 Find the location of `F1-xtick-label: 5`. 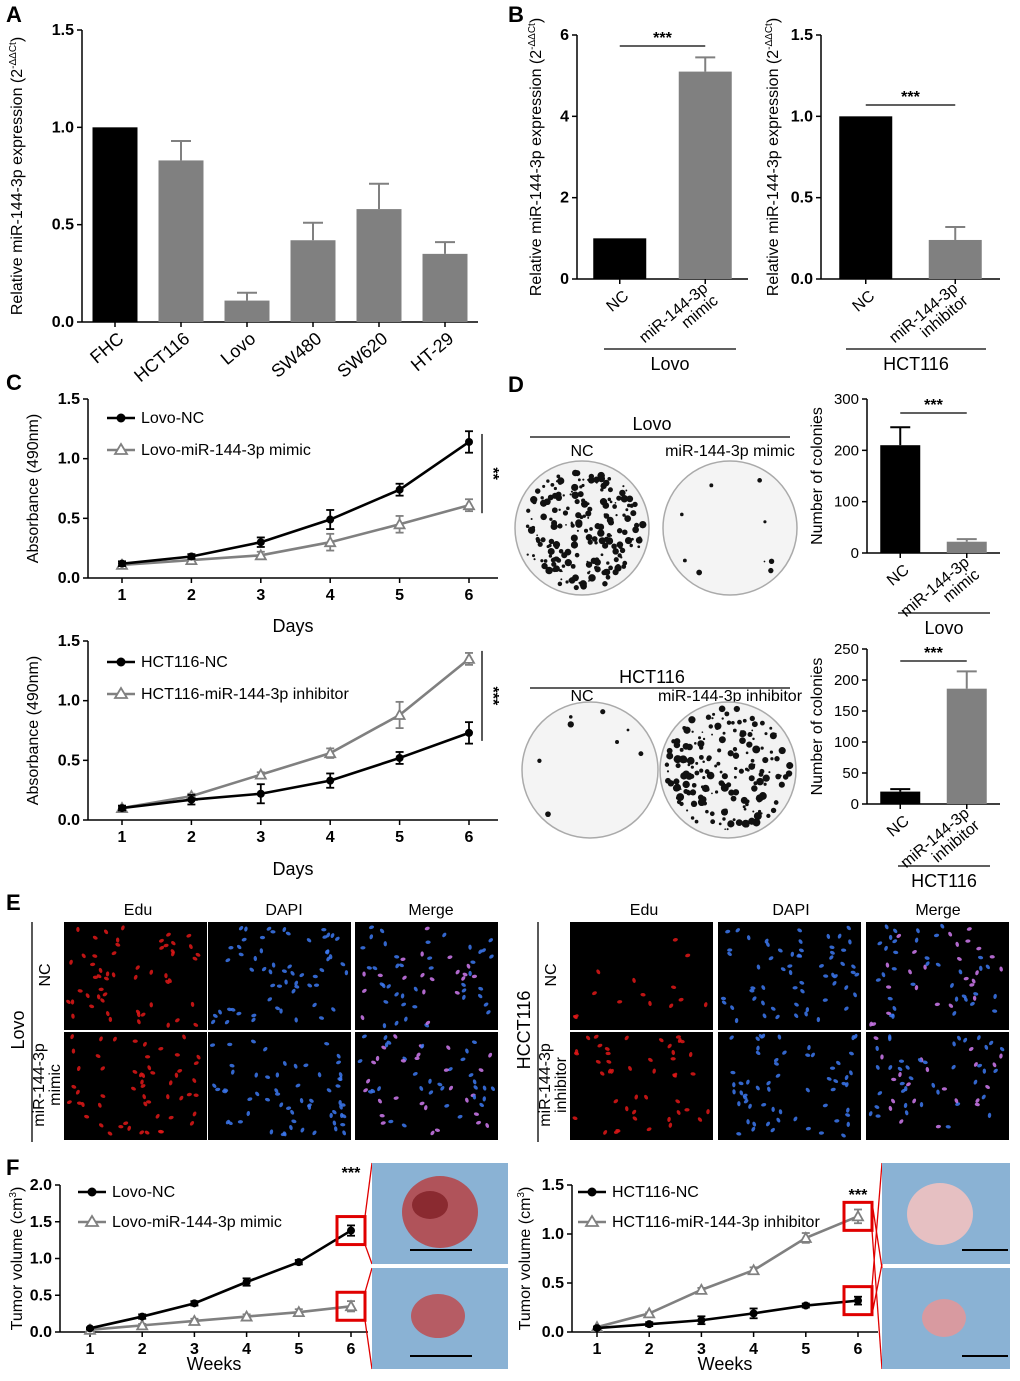

F1-xtick-label: 5 is located at coordinates (298, 1349).